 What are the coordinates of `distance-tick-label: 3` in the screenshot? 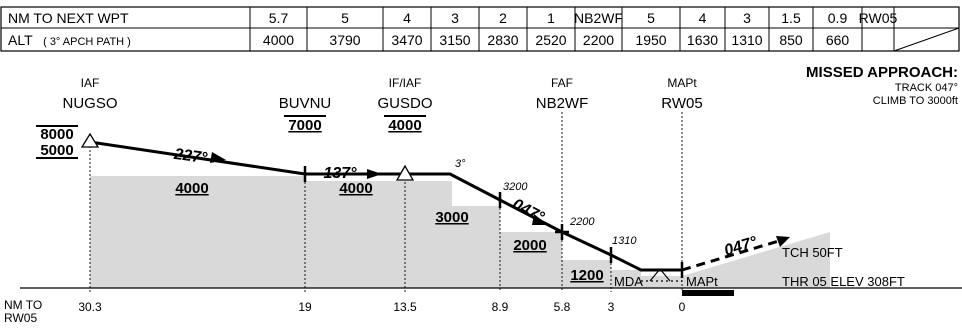 It's located at (611, 307).